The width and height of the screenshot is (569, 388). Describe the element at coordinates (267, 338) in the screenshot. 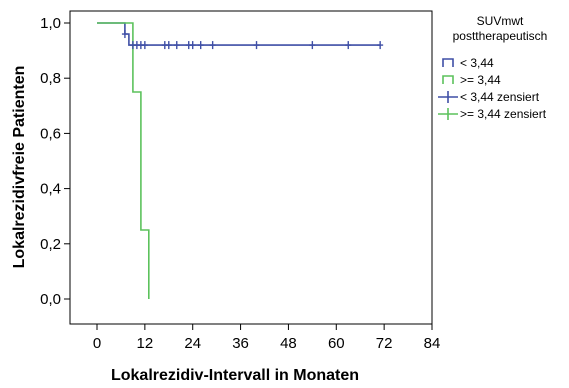

I see `x-axis: 0 12 24 36 48 60 72 84` at that location.